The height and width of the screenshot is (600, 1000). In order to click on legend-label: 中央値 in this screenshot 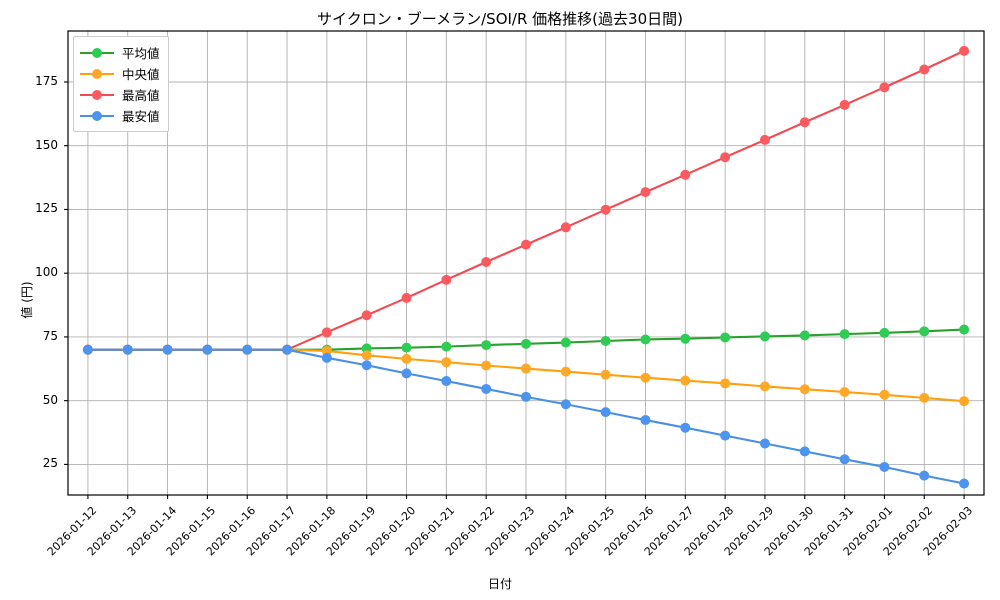, I will do `click(141, 74)`.